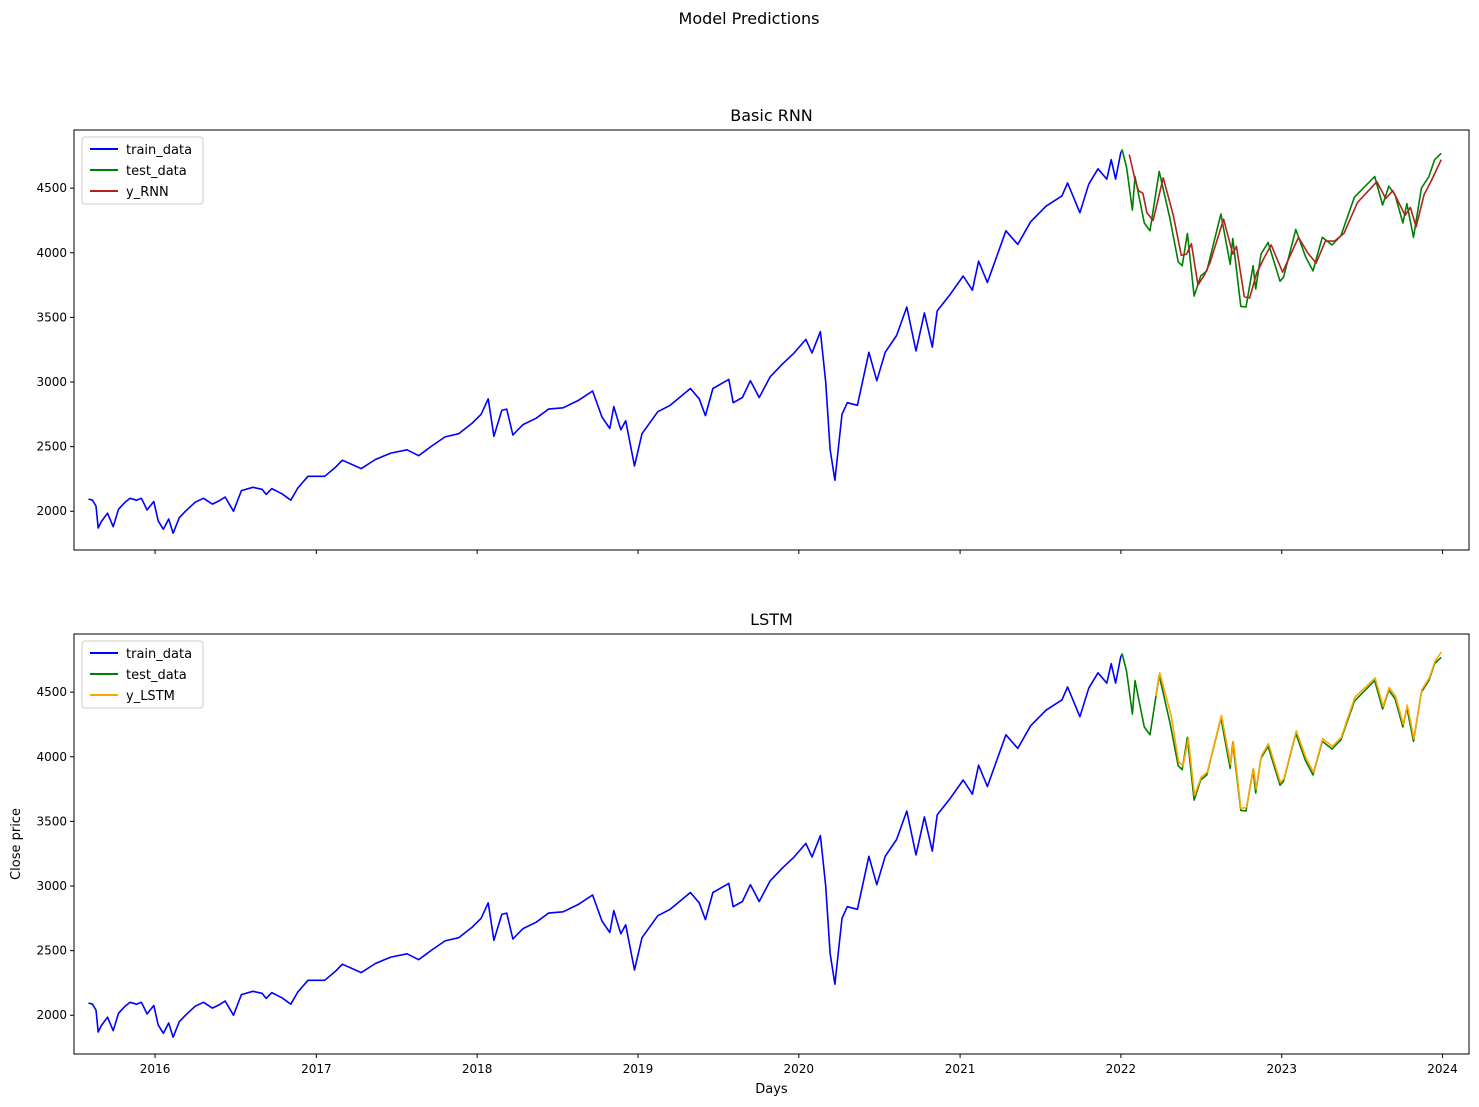 Image resolution: width=1479 pixels, height=1107 pixels. What do you see at coordinates (749, 18) in the screenshot?
I see `figure-suptitle: Model Predictions` at bounding box center [749, 18].